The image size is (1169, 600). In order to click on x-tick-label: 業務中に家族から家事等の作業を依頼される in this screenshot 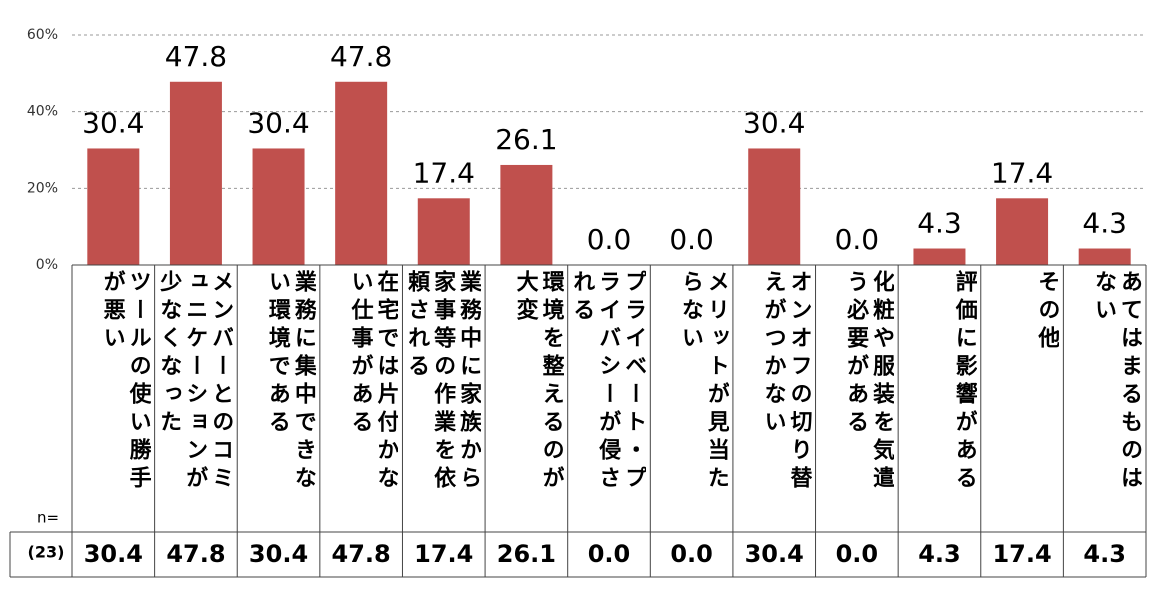, I will do `click(444, 382)`.